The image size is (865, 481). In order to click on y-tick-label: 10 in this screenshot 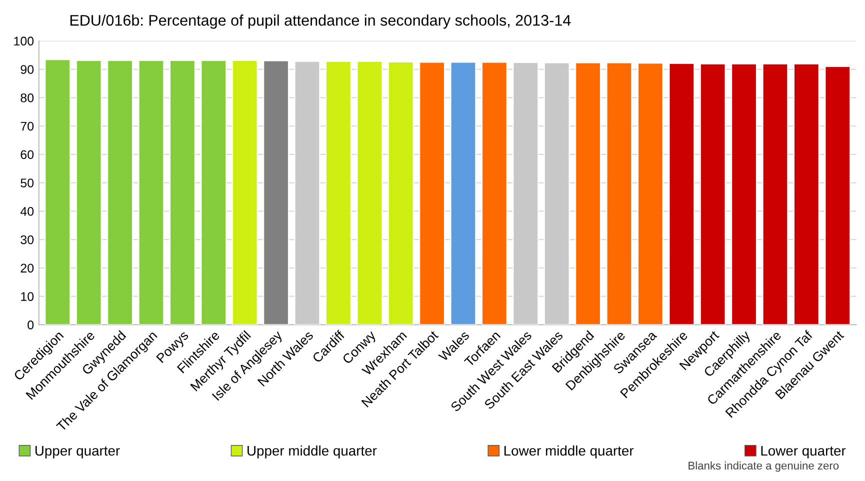, I will do `click(27, 296)`.